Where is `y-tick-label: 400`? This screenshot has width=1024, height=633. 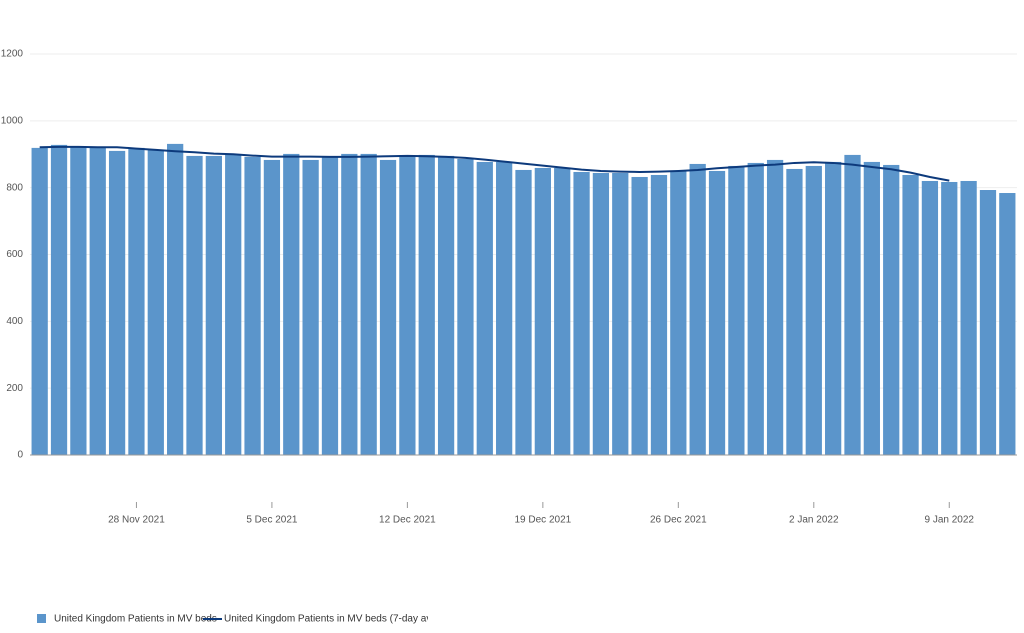
y-tick-label: 400 is located at coordinates (14, 321).